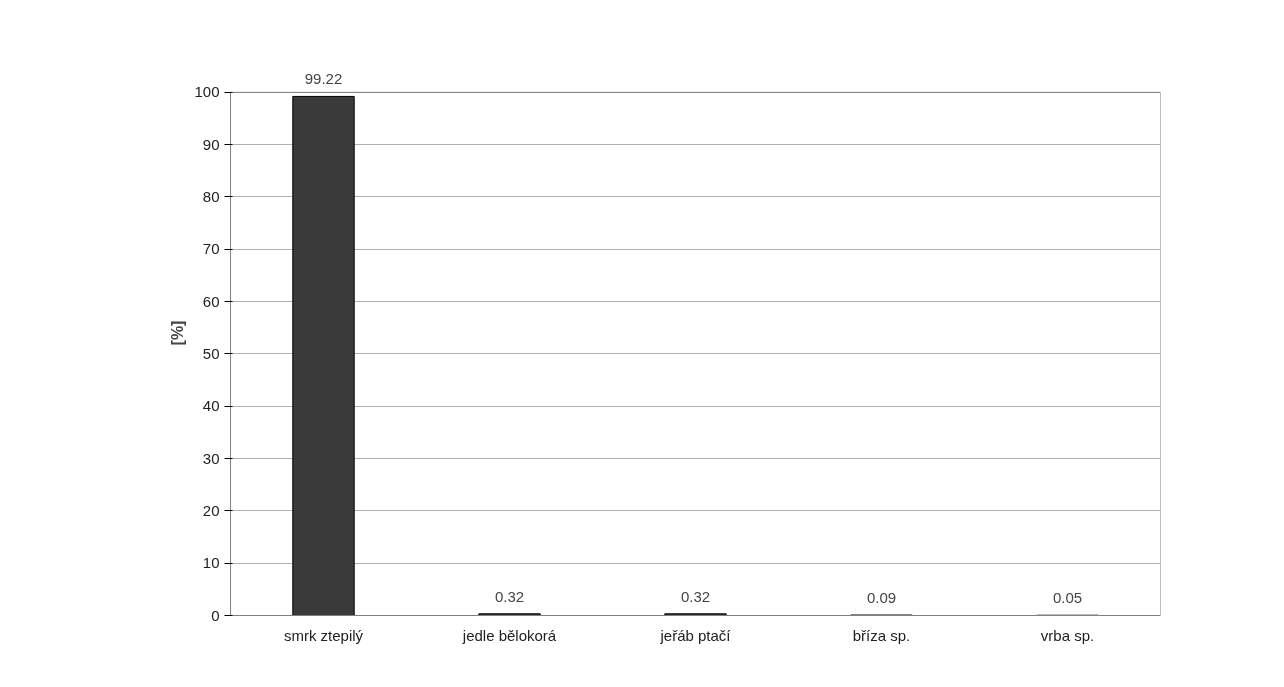 The width and height of the screenshot is (1284, 687). I want to click on x-tick-label: bříza sp., so click(881, 635).